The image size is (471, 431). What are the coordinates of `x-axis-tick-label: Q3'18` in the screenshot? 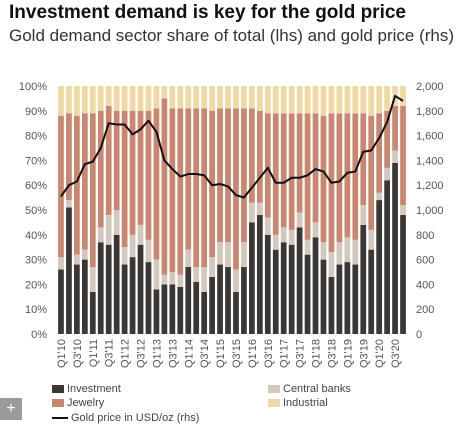 It's located at (332, 353).